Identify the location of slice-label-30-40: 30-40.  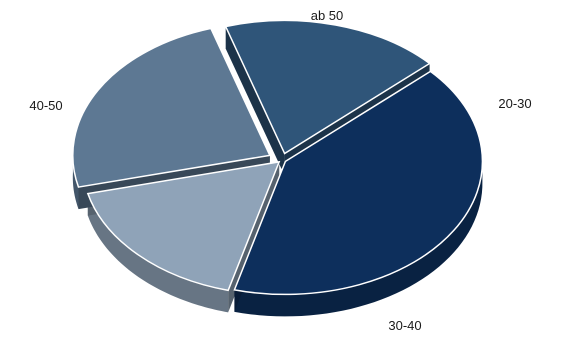
(404, 325).